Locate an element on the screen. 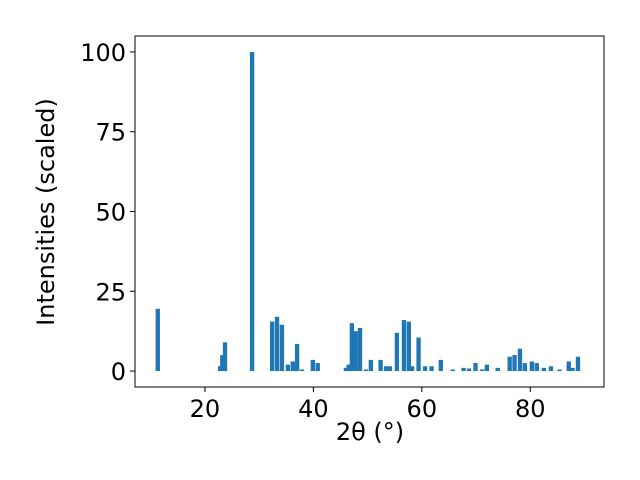 The height and width of the screenshot is (480, 640). x-tick-label: 40 is located at coordinates (313, 409).